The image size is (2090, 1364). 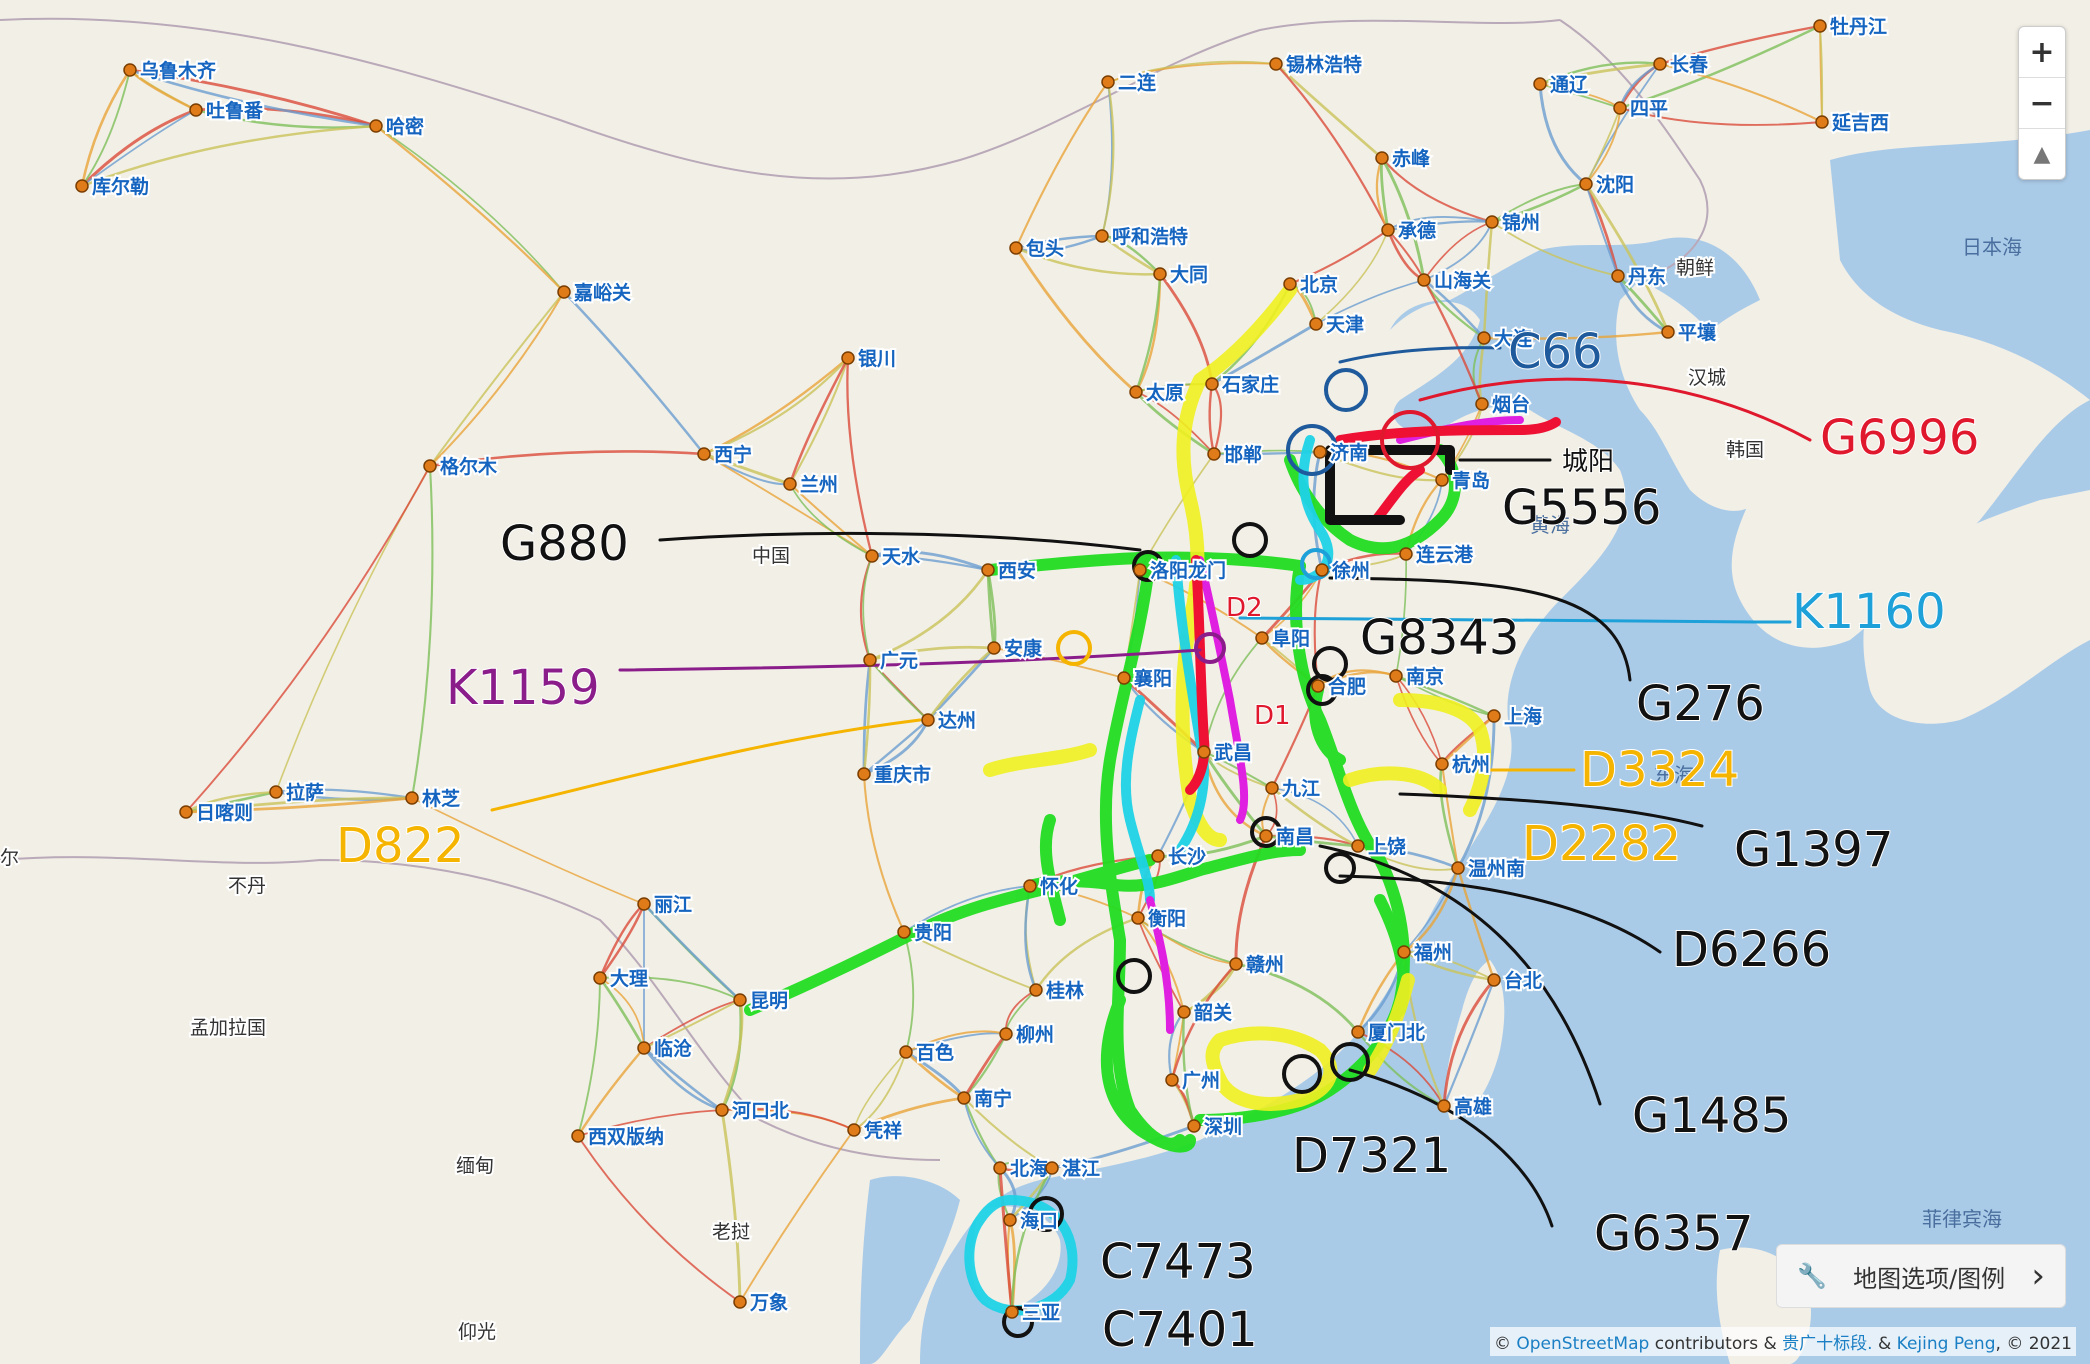 What do you see at coordinates (1137, 82) in the screenshot?
I see `city-label: 二连` at bounding box center [1137, 82].